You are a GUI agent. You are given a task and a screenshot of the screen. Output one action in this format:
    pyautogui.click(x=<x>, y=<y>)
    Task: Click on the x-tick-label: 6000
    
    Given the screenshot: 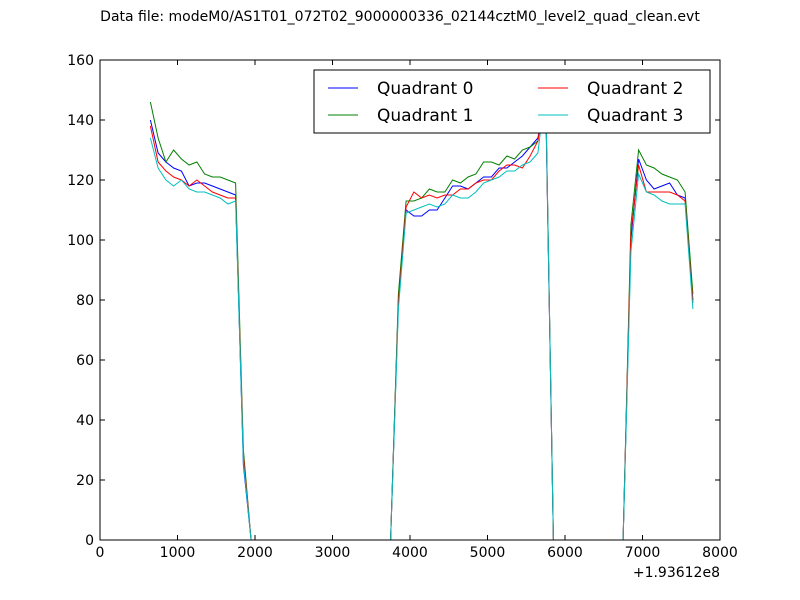 What is the action you would take?
    pyautogui.click(x=565, y=553)
    